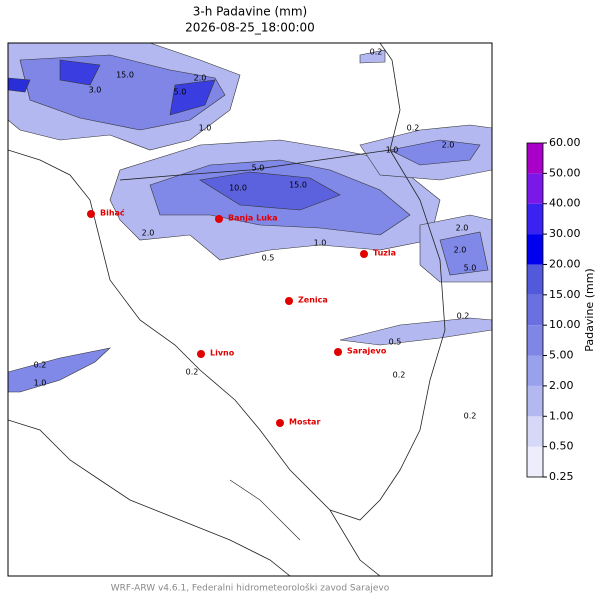 The image size is (600, 600). What do you see at coordinates (565, 294) in the screenshot?
I see `colorbar-tick-label: 15.00` at bounding box center [565, 294].